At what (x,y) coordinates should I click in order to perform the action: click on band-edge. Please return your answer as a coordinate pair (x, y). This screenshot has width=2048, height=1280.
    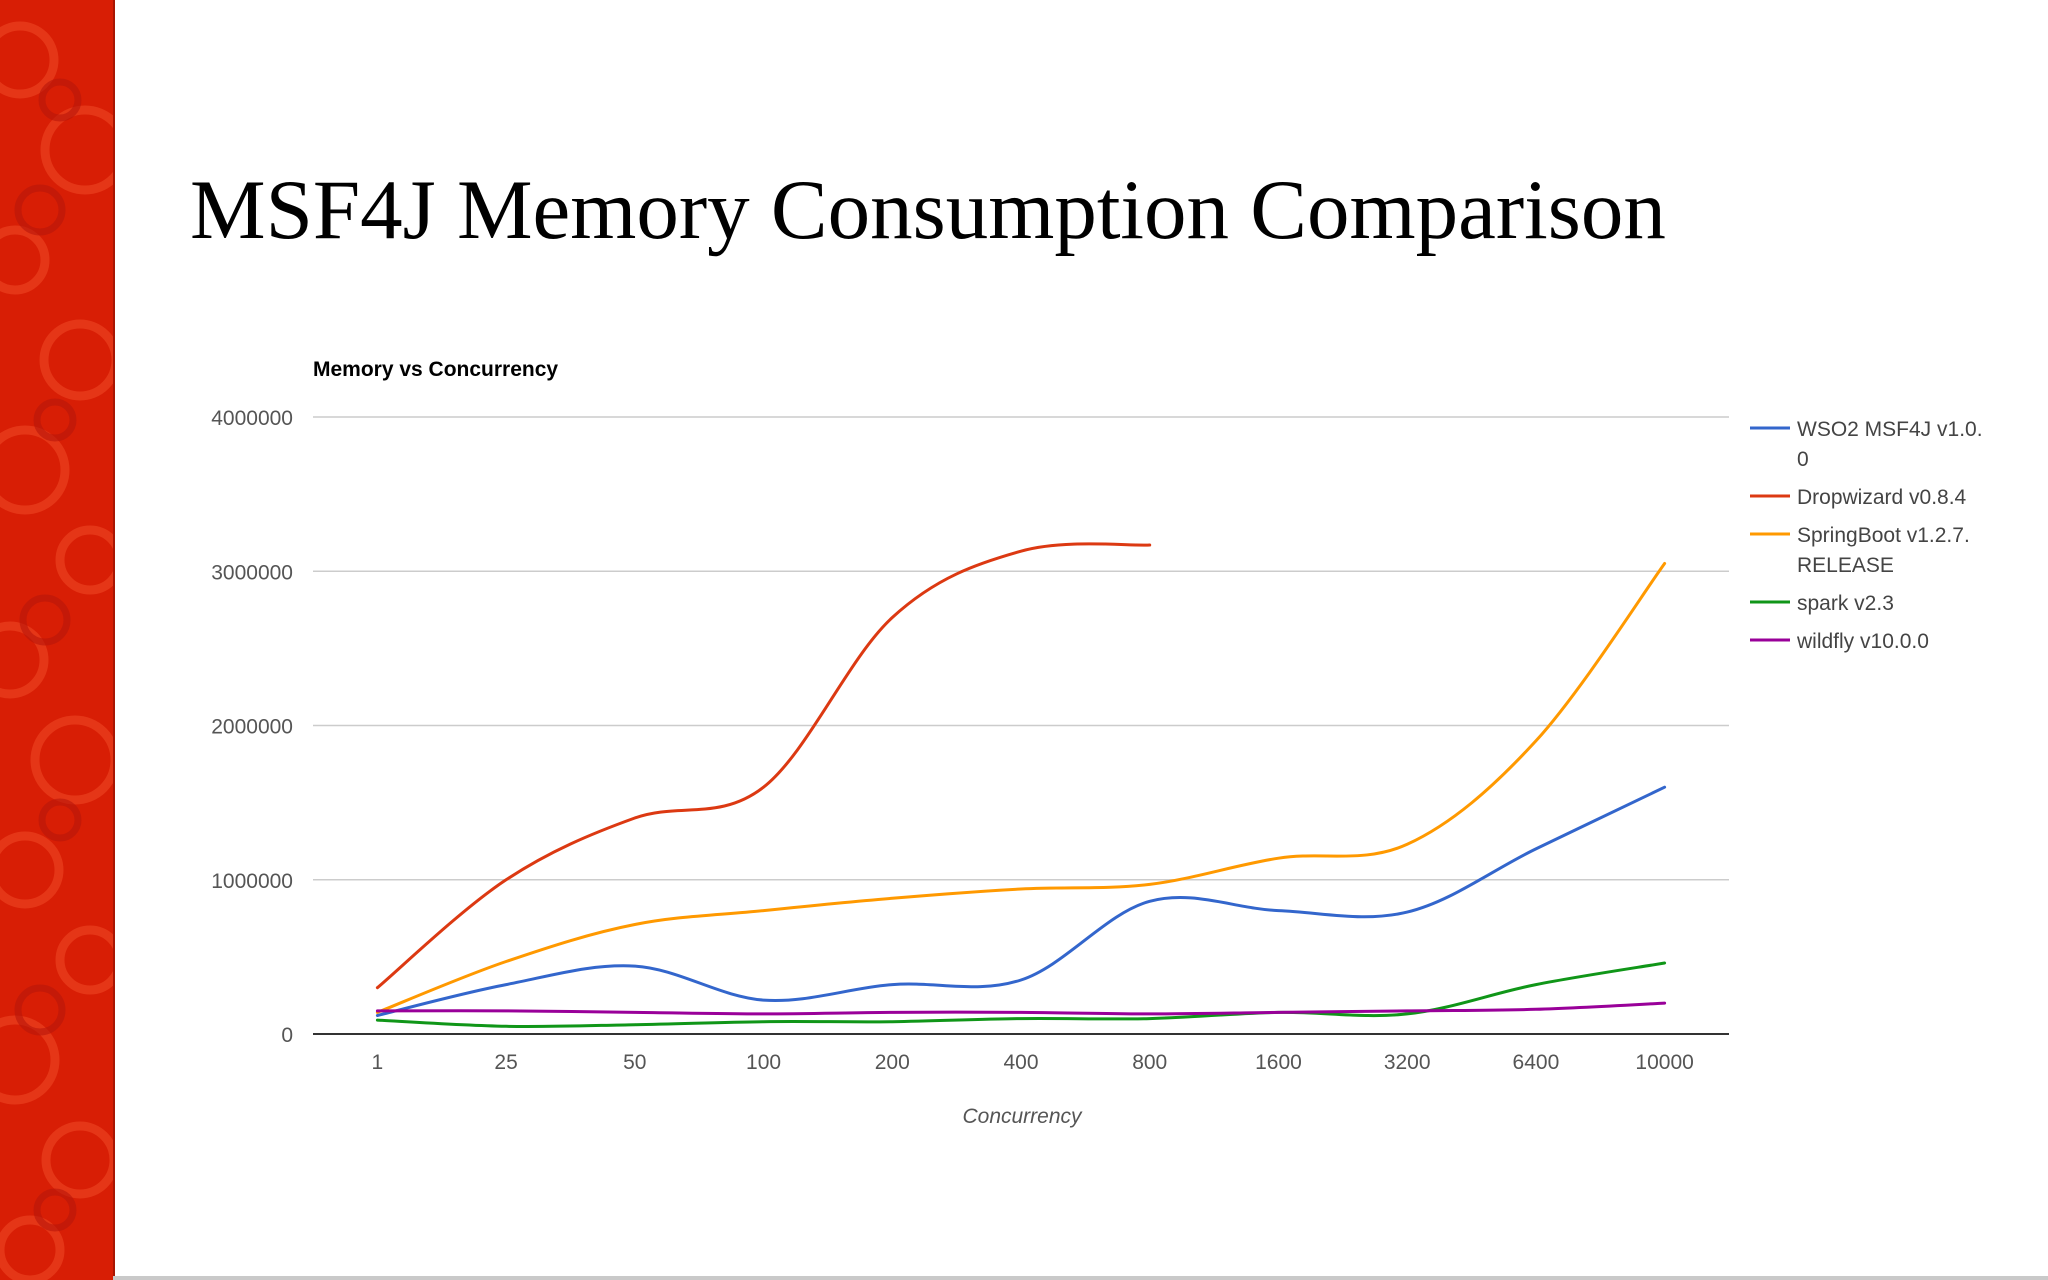
    Looking at the image, I should click on (114, 640).